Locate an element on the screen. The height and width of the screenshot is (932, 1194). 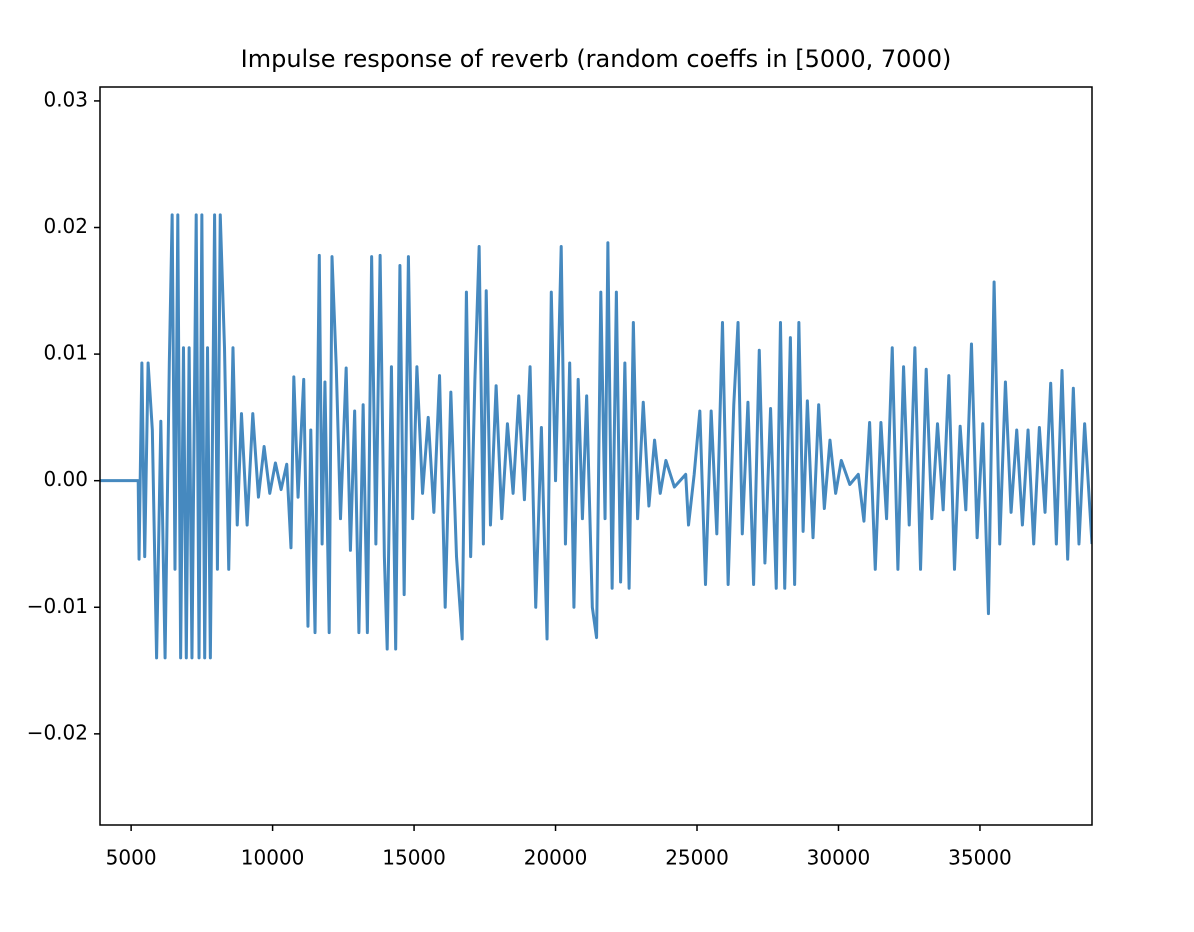
x-tick-label: 25000 is located at coordinates (697, 858).